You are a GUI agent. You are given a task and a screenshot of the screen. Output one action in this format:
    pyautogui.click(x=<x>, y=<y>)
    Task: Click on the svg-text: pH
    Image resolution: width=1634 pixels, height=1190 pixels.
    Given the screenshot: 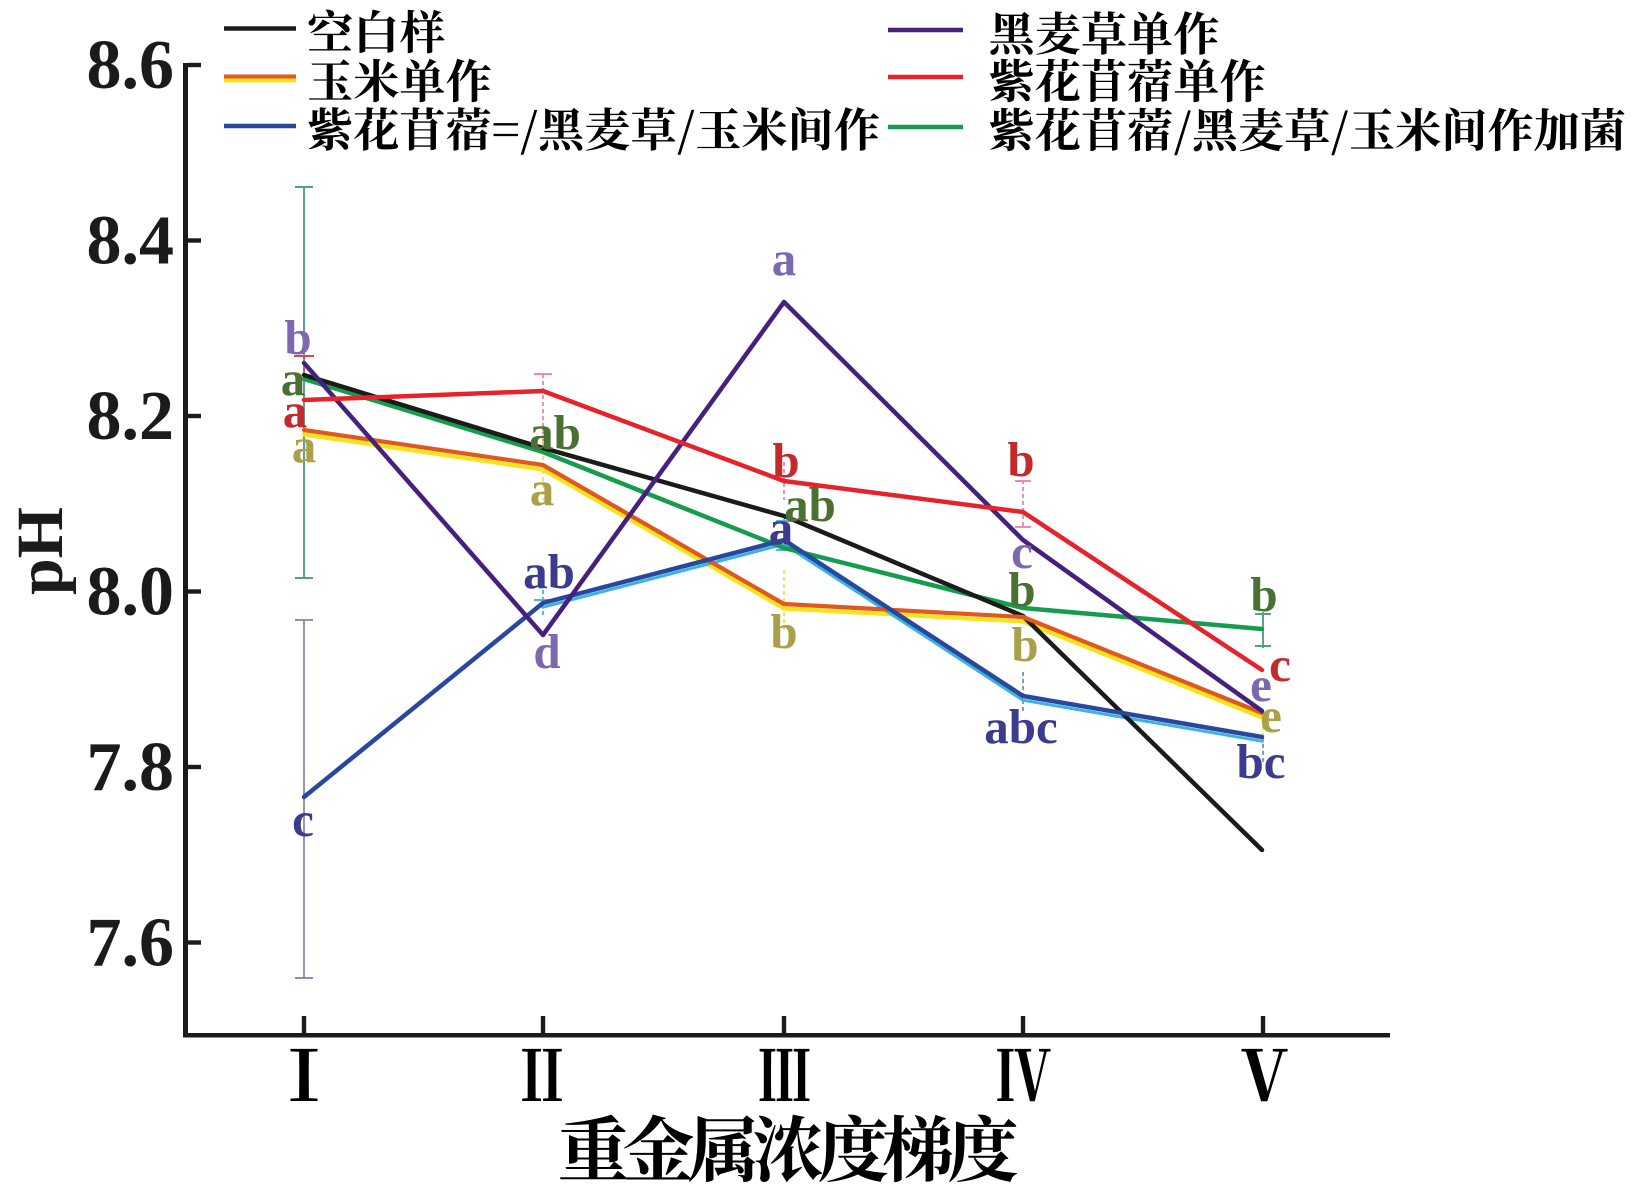 What is the action you would take?
    pyautogui.click(x=40, y=551)
    